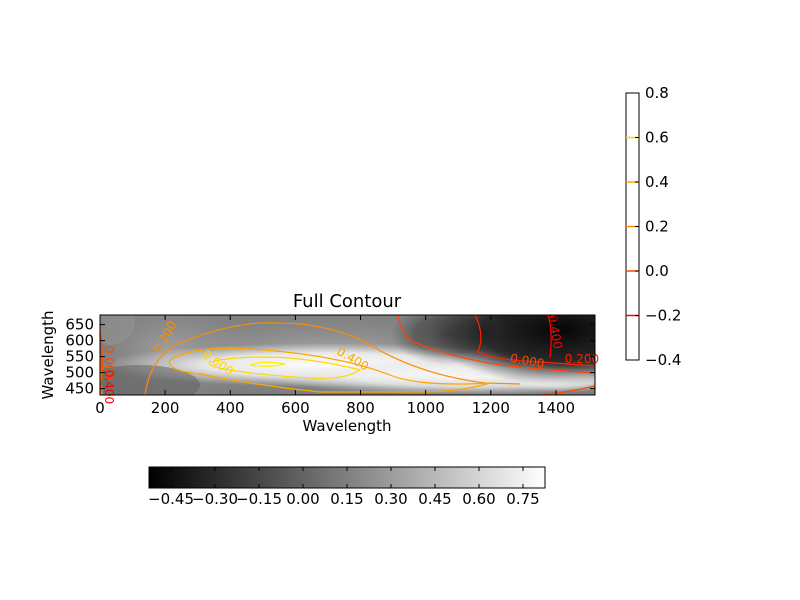  Describe the element at coordinates (346, 499) in the screenshot. I see `colorbar-h-tick-label: 0.15` at that location.